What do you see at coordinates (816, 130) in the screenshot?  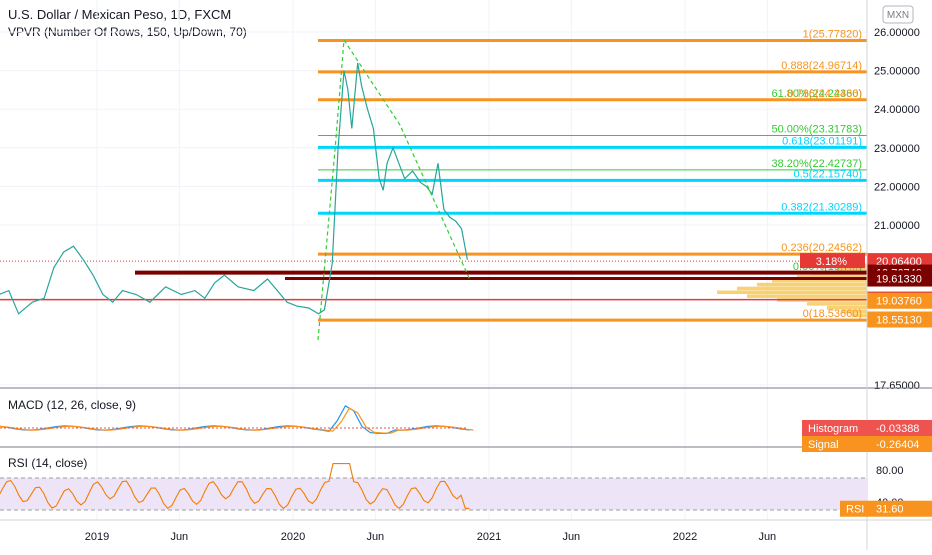 I see `fib-level-label: 50.00%(23.31783)` at bounding box center [816, 130].